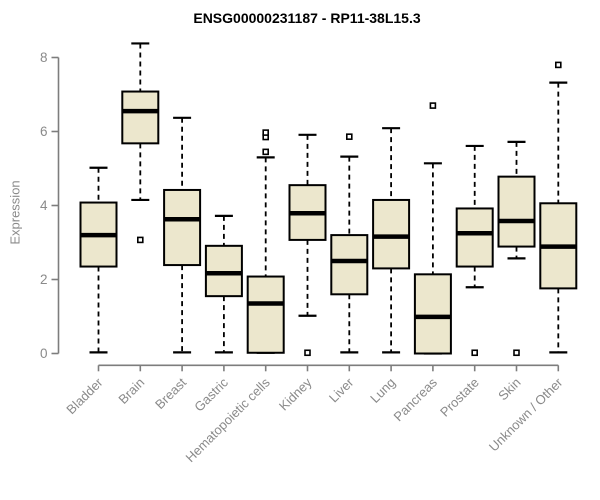 The width and height of the screenshot is (600, 500). I want to click on x-tick-label-pancreas: Pancreas, so click(416, 399).